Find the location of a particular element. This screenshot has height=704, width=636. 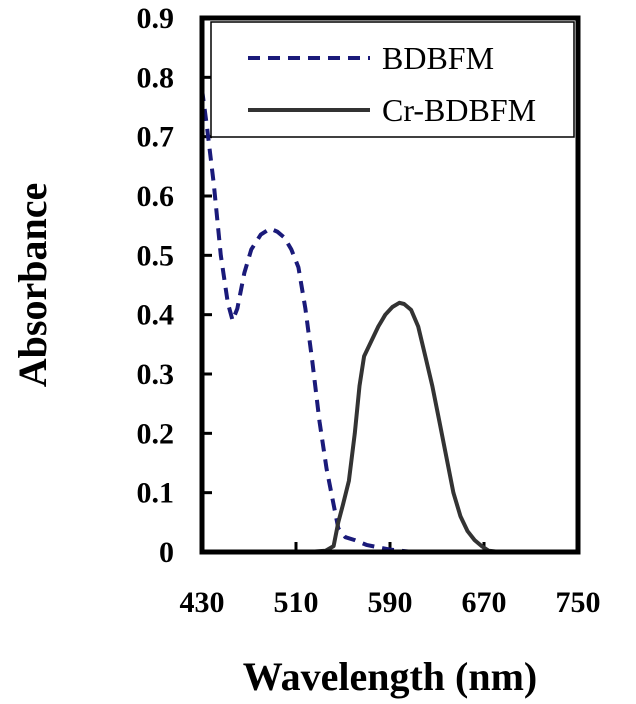

legend-label: BDBFM is located at coordinates (438, 58).